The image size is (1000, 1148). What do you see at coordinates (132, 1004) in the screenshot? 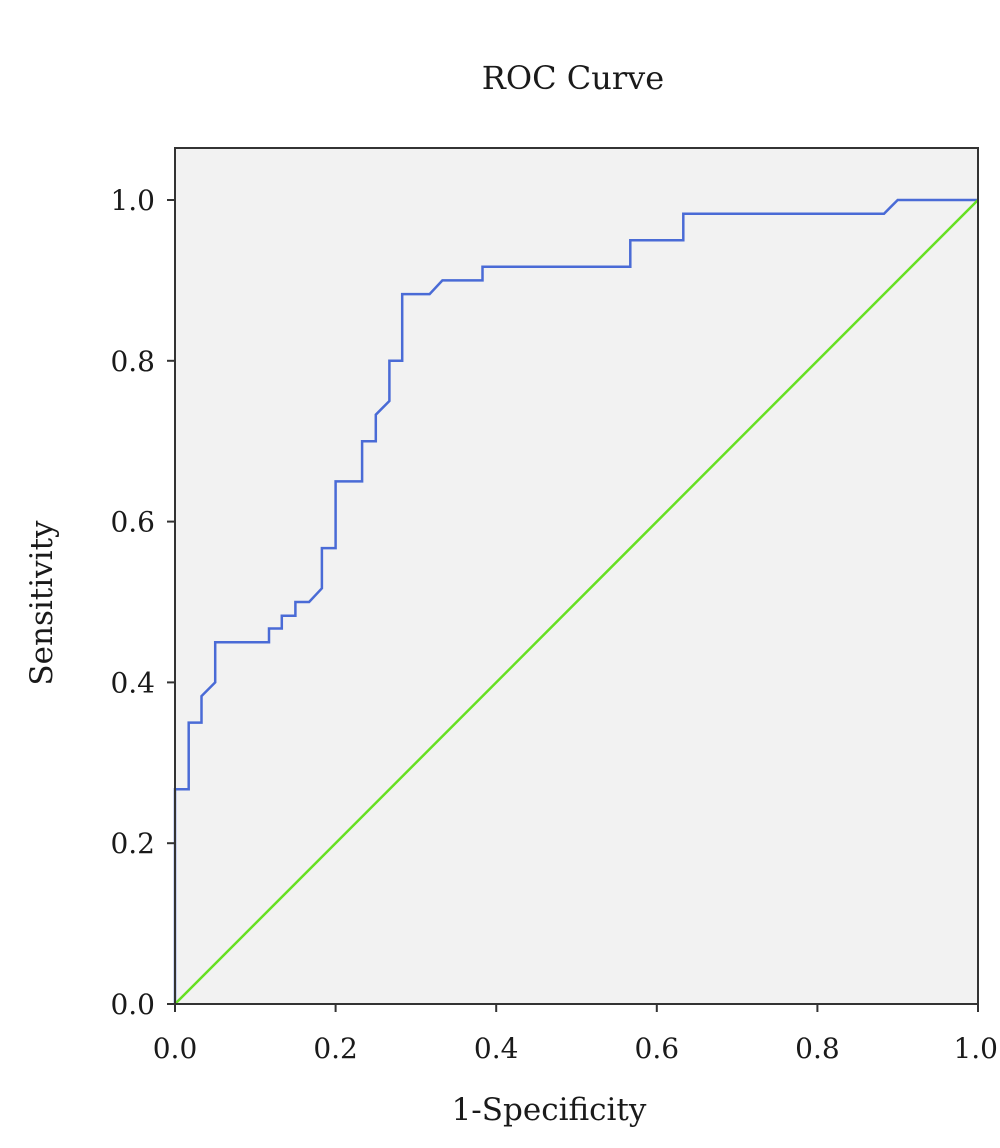
I see `y-tick-label: 0.0` at bounding box center [132, 1004].